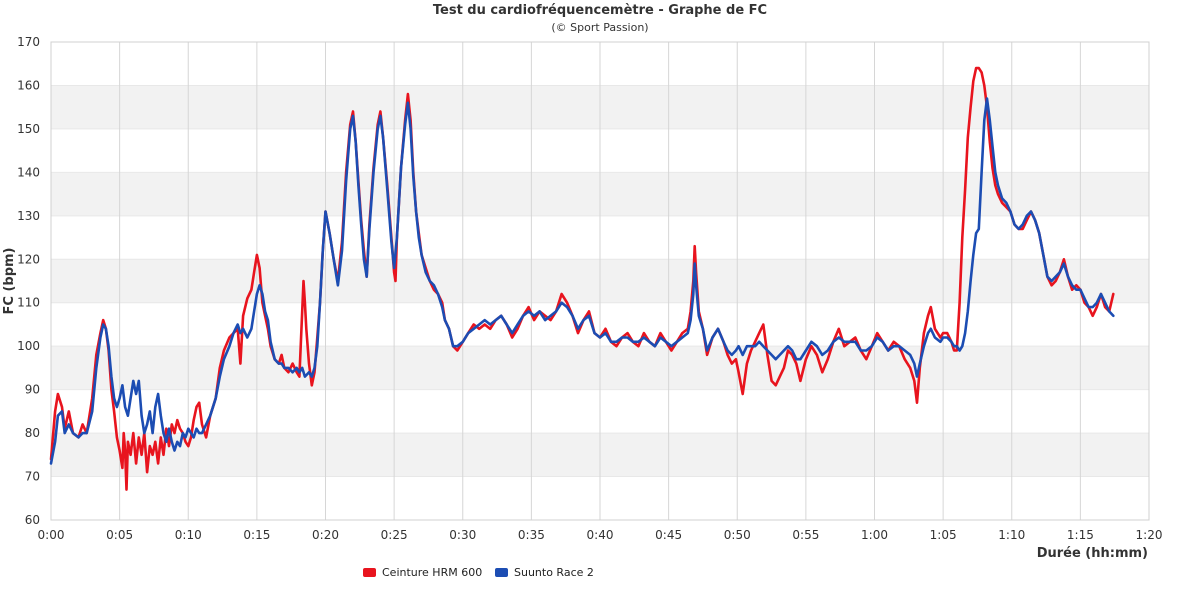 This screenshot has height=600, width=1200. Describe the element at coordinates (1149, 535) in the screenshot. I see `x-tick-label: 1:20` at that location.